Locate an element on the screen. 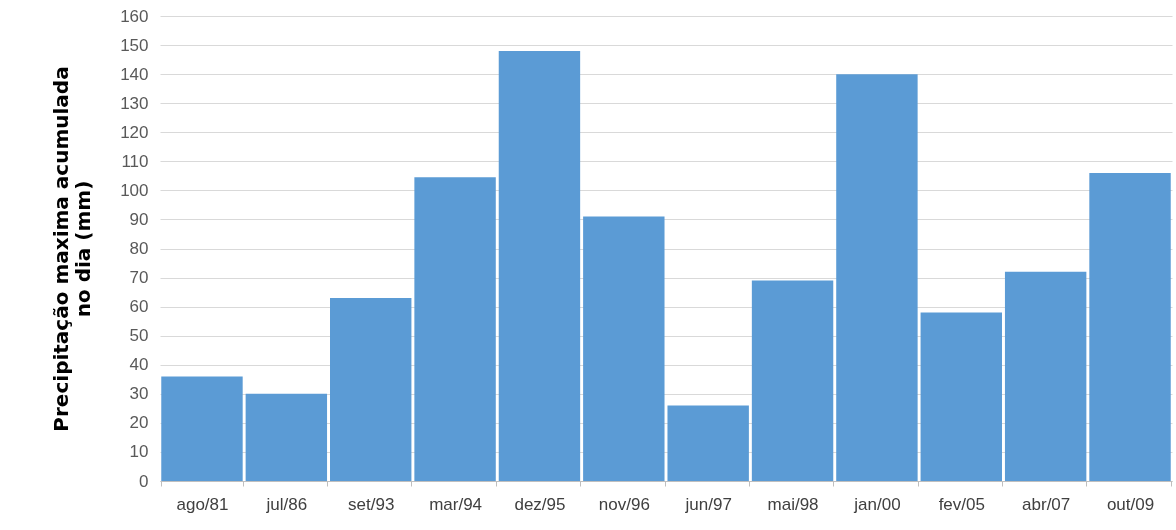 The height and width of the screenshot is (530, 1176). y-tick-label: 80 is located at coordinates (139, 248).